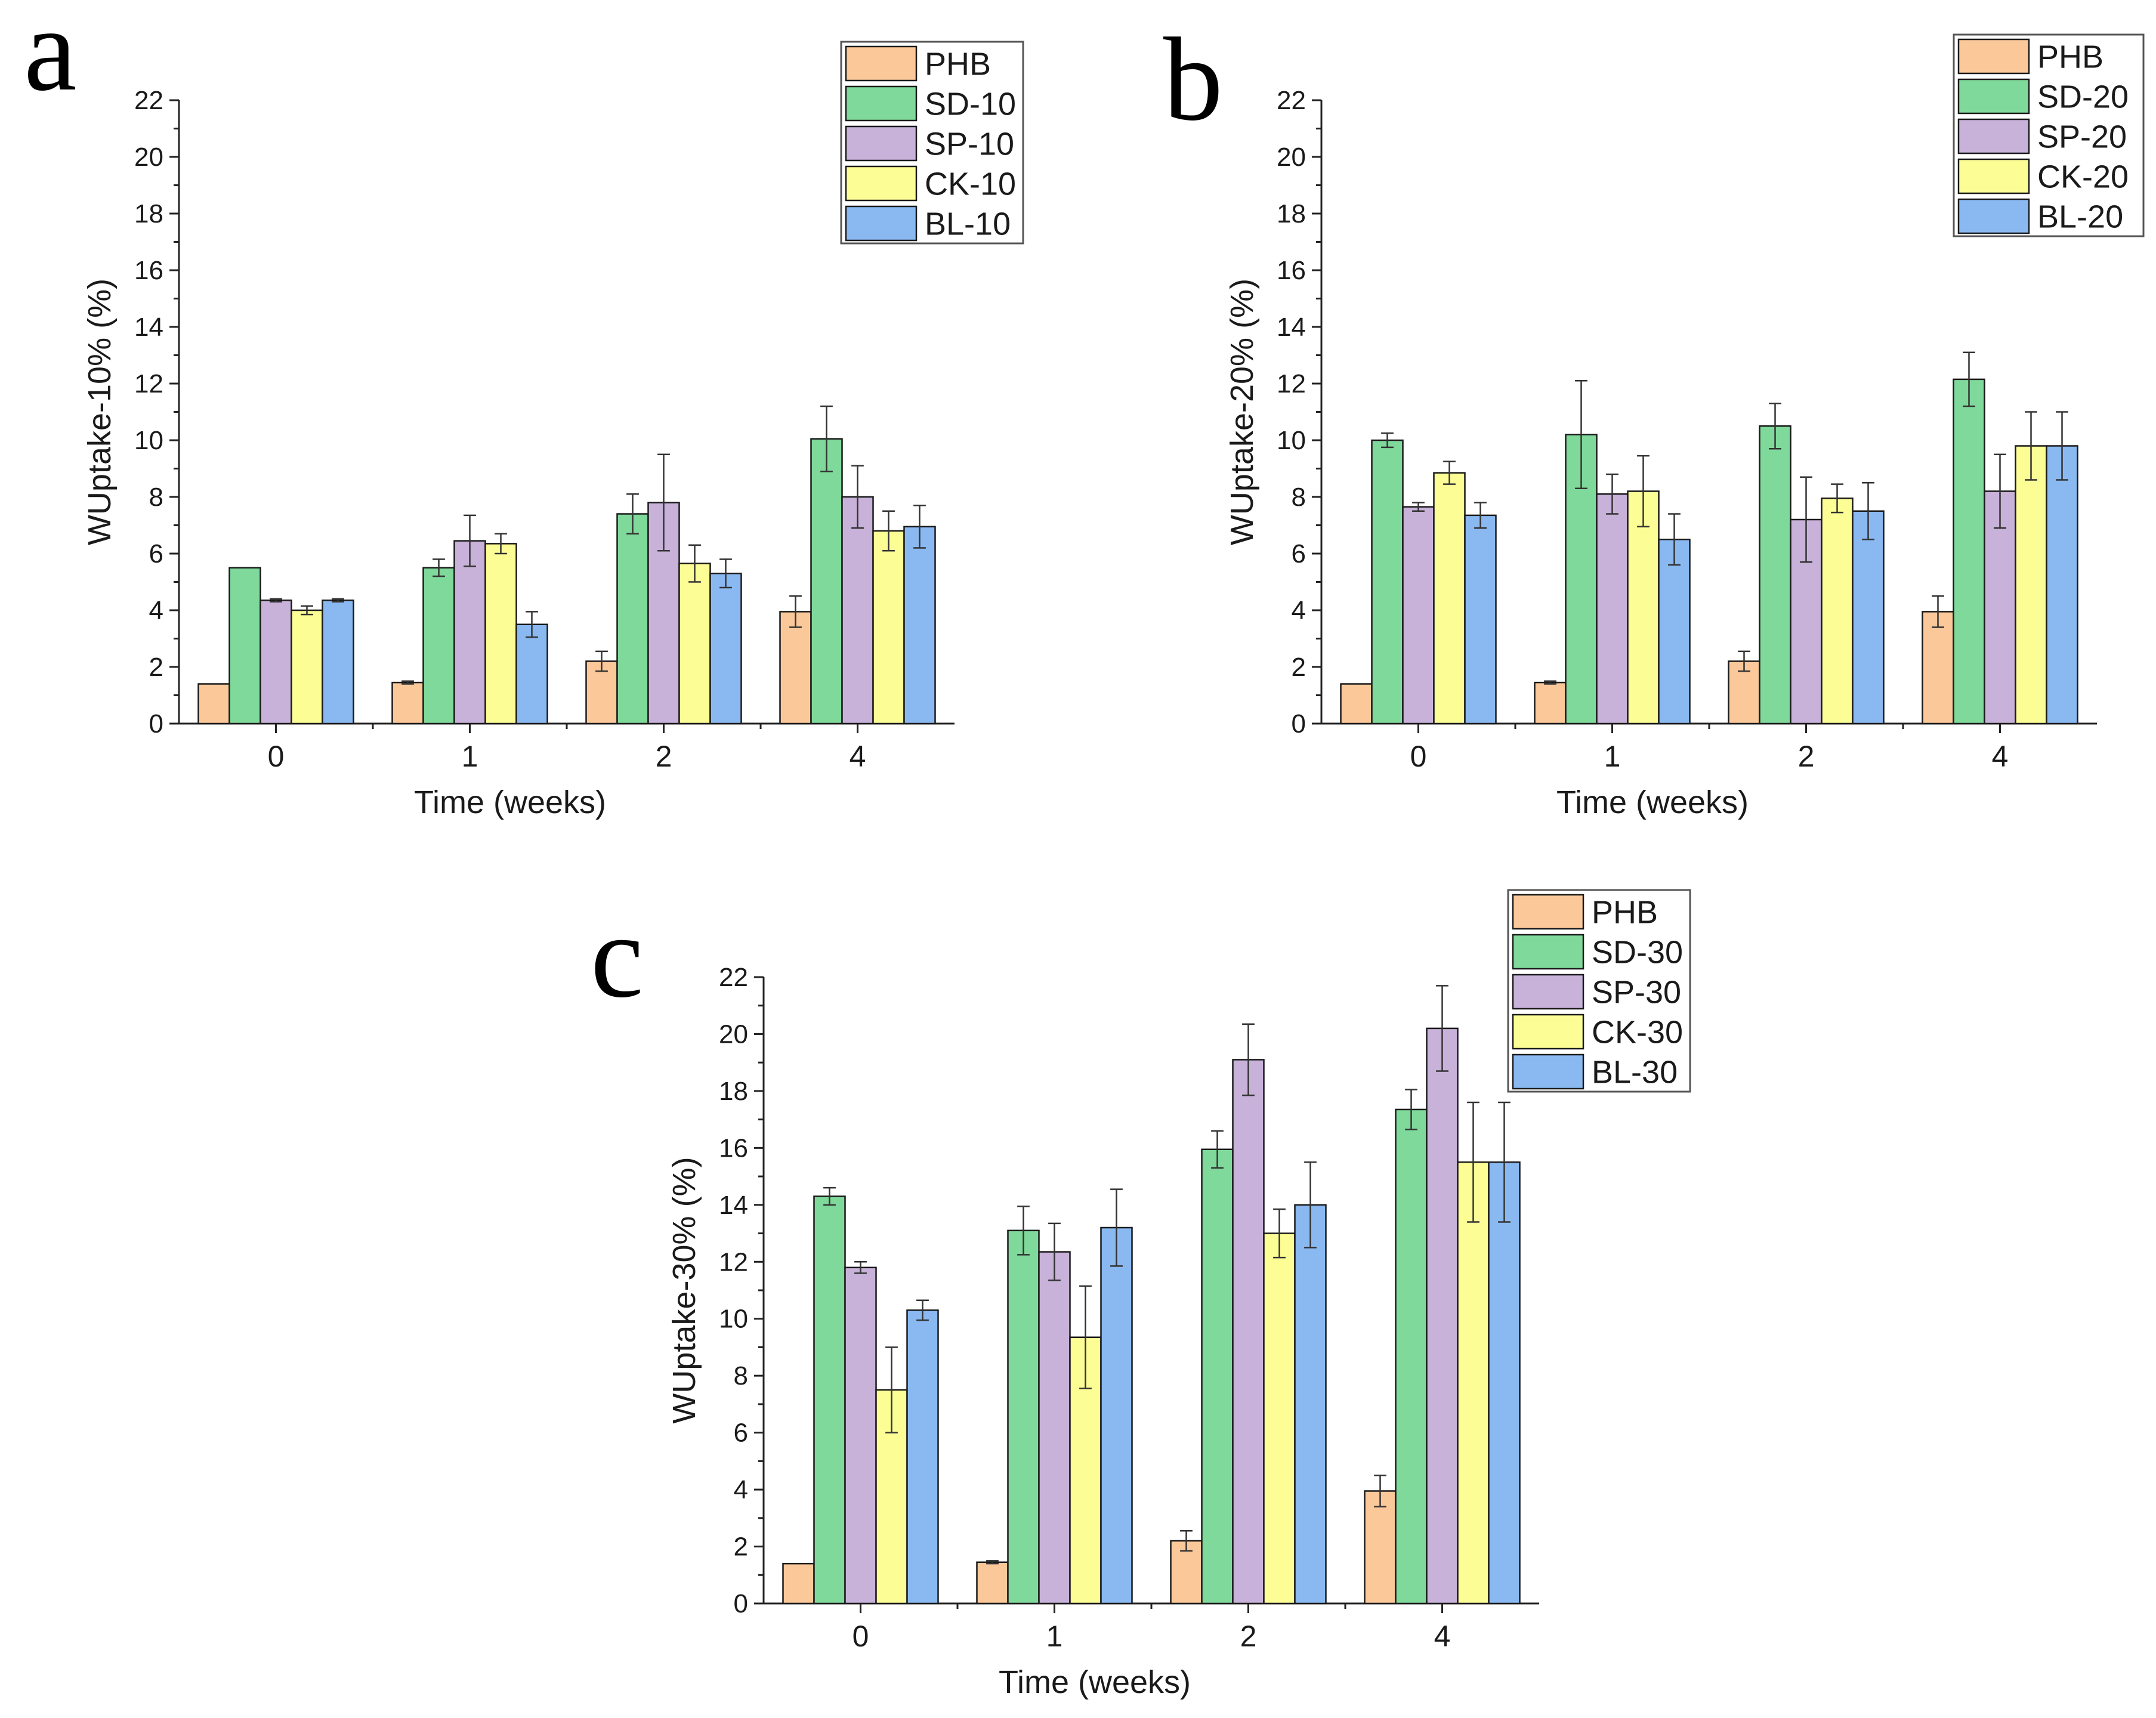 This screenshot has height=1718, width=2156. Describe the element at coordinates (2083, 97) in the screenshot. I see `legend-label: SD-20` at that location.